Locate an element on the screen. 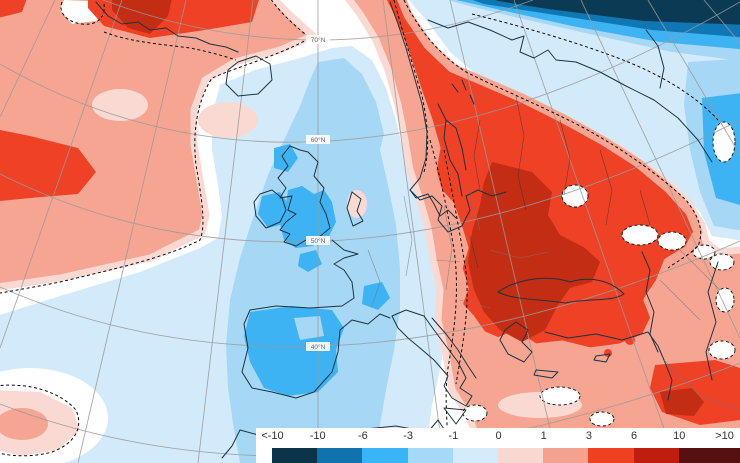 The width and height of the screenshot is (740, 463). lat-label-70n: 70°N is located at coordinates (318, 40).